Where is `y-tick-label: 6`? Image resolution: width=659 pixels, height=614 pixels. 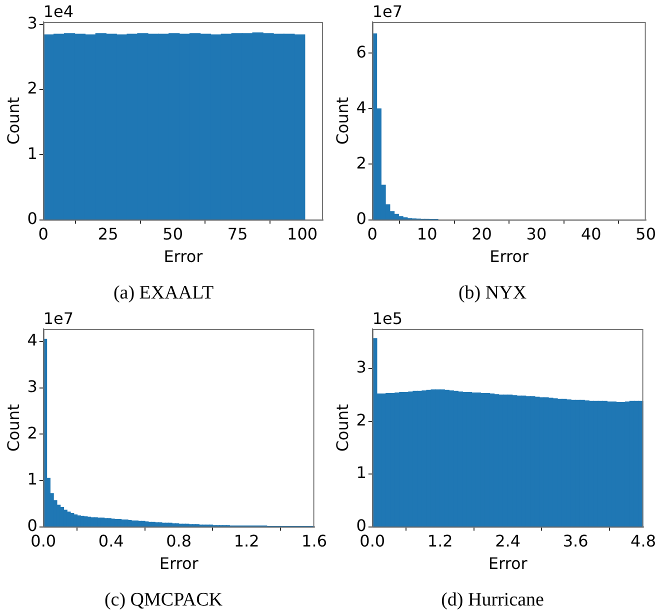
y-tick-label: 6 is located at coordinates (361, 52).